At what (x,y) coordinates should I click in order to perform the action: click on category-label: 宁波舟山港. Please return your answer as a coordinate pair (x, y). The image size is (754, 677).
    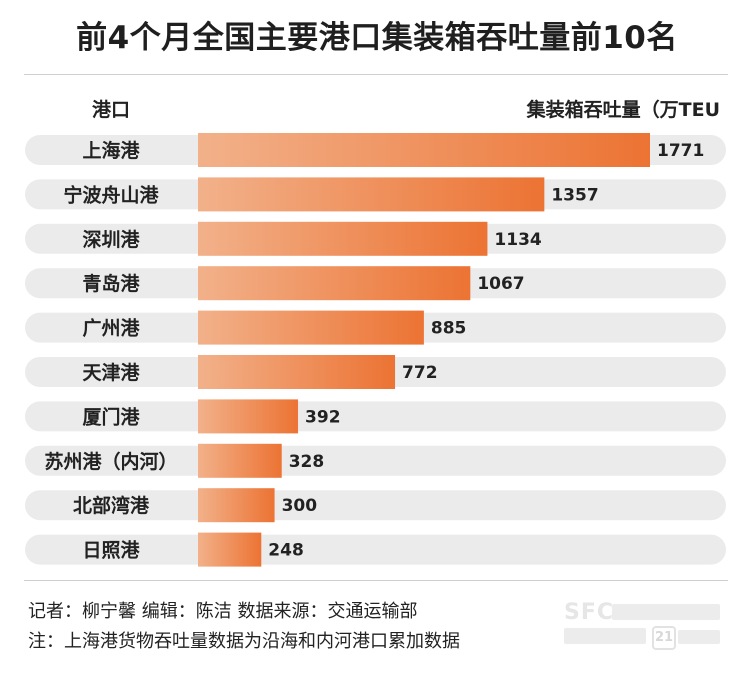
    Looking at the image, I should click on (111, 194).